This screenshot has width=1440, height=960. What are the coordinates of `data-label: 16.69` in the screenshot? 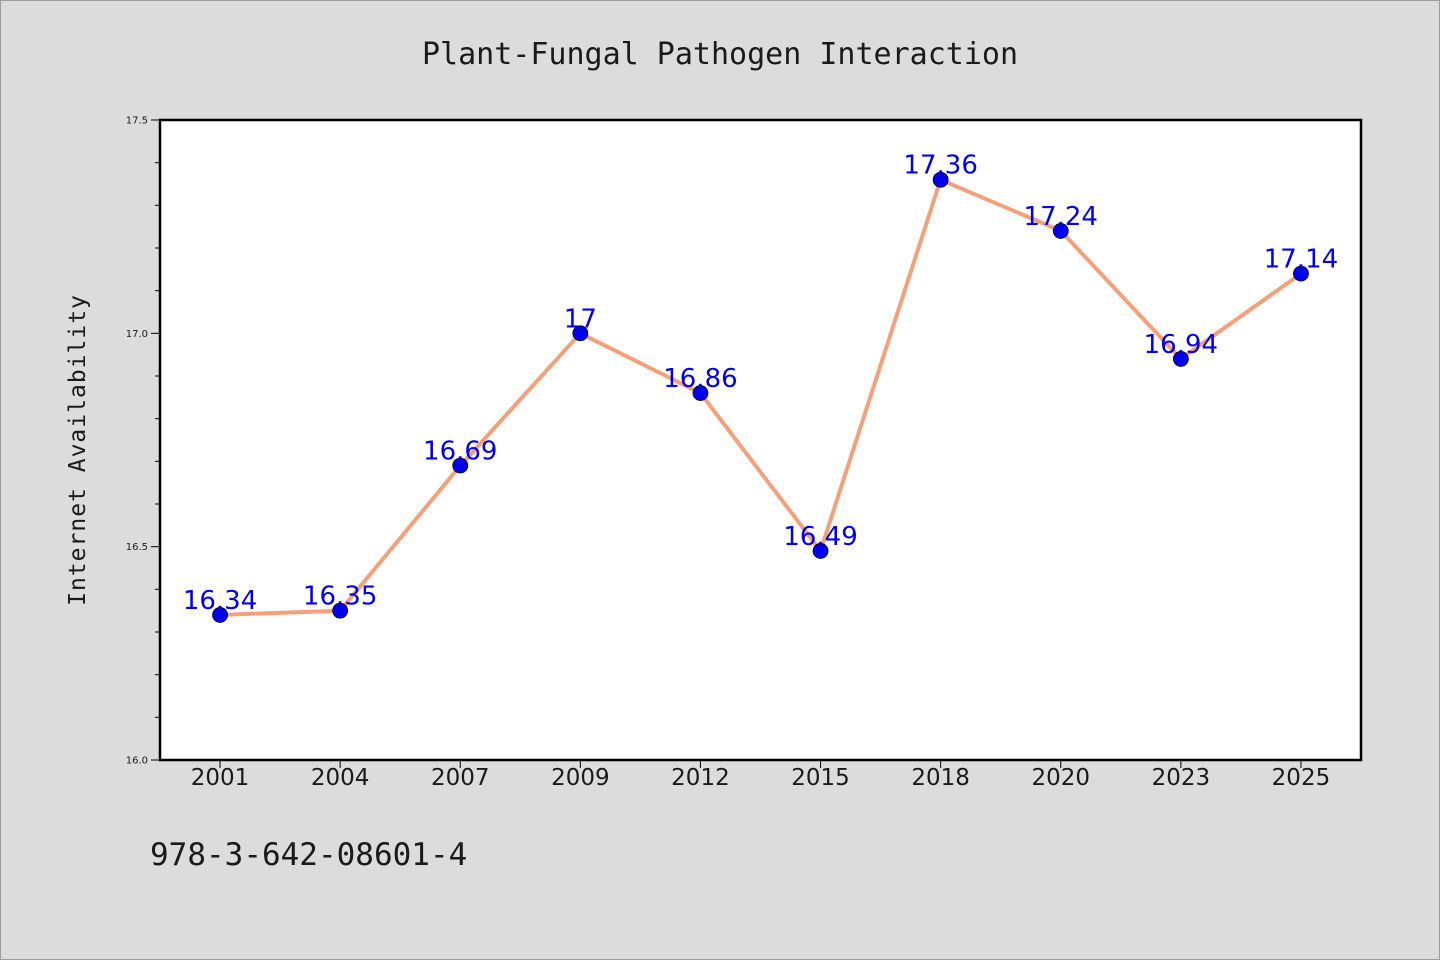 It's located at (460, 452).